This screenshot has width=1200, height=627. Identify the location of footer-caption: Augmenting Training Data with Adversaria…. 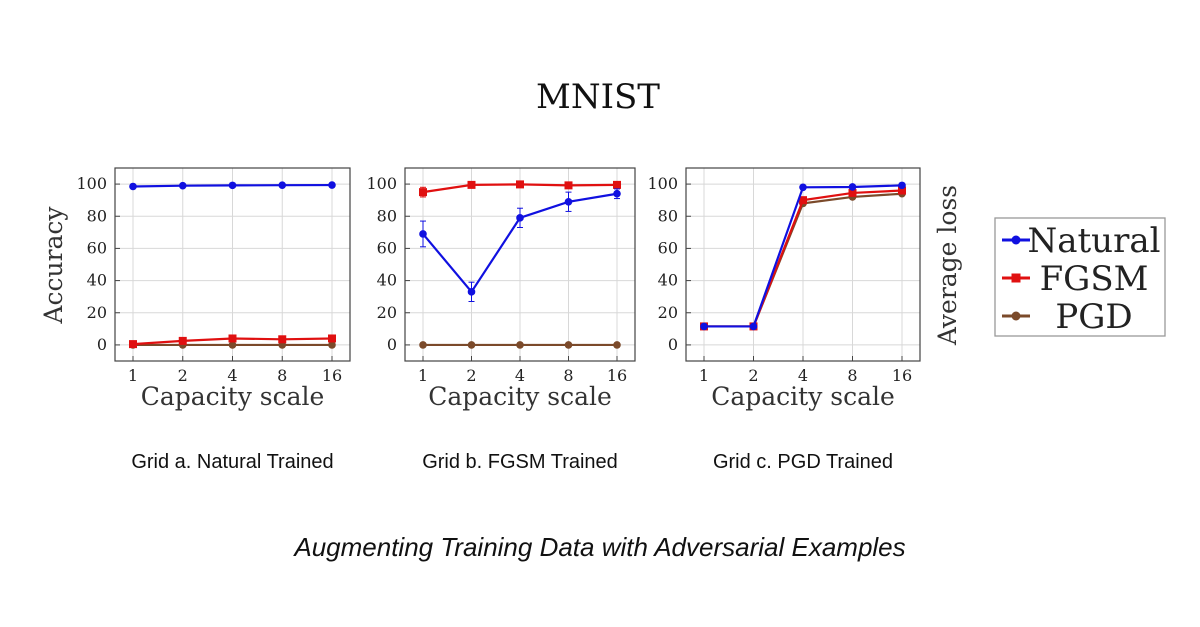
(598, 547).